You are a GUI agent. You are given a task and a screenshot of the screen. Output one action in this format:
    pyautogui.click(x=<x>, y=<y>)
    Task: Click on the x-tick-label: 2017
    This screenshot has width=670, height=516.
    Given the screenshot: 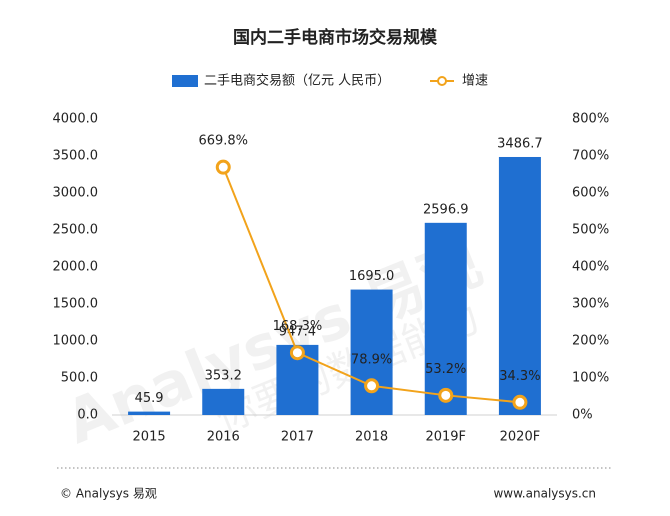 What is the action you would take?
    pyautogui.click(x=297, y=437)
    